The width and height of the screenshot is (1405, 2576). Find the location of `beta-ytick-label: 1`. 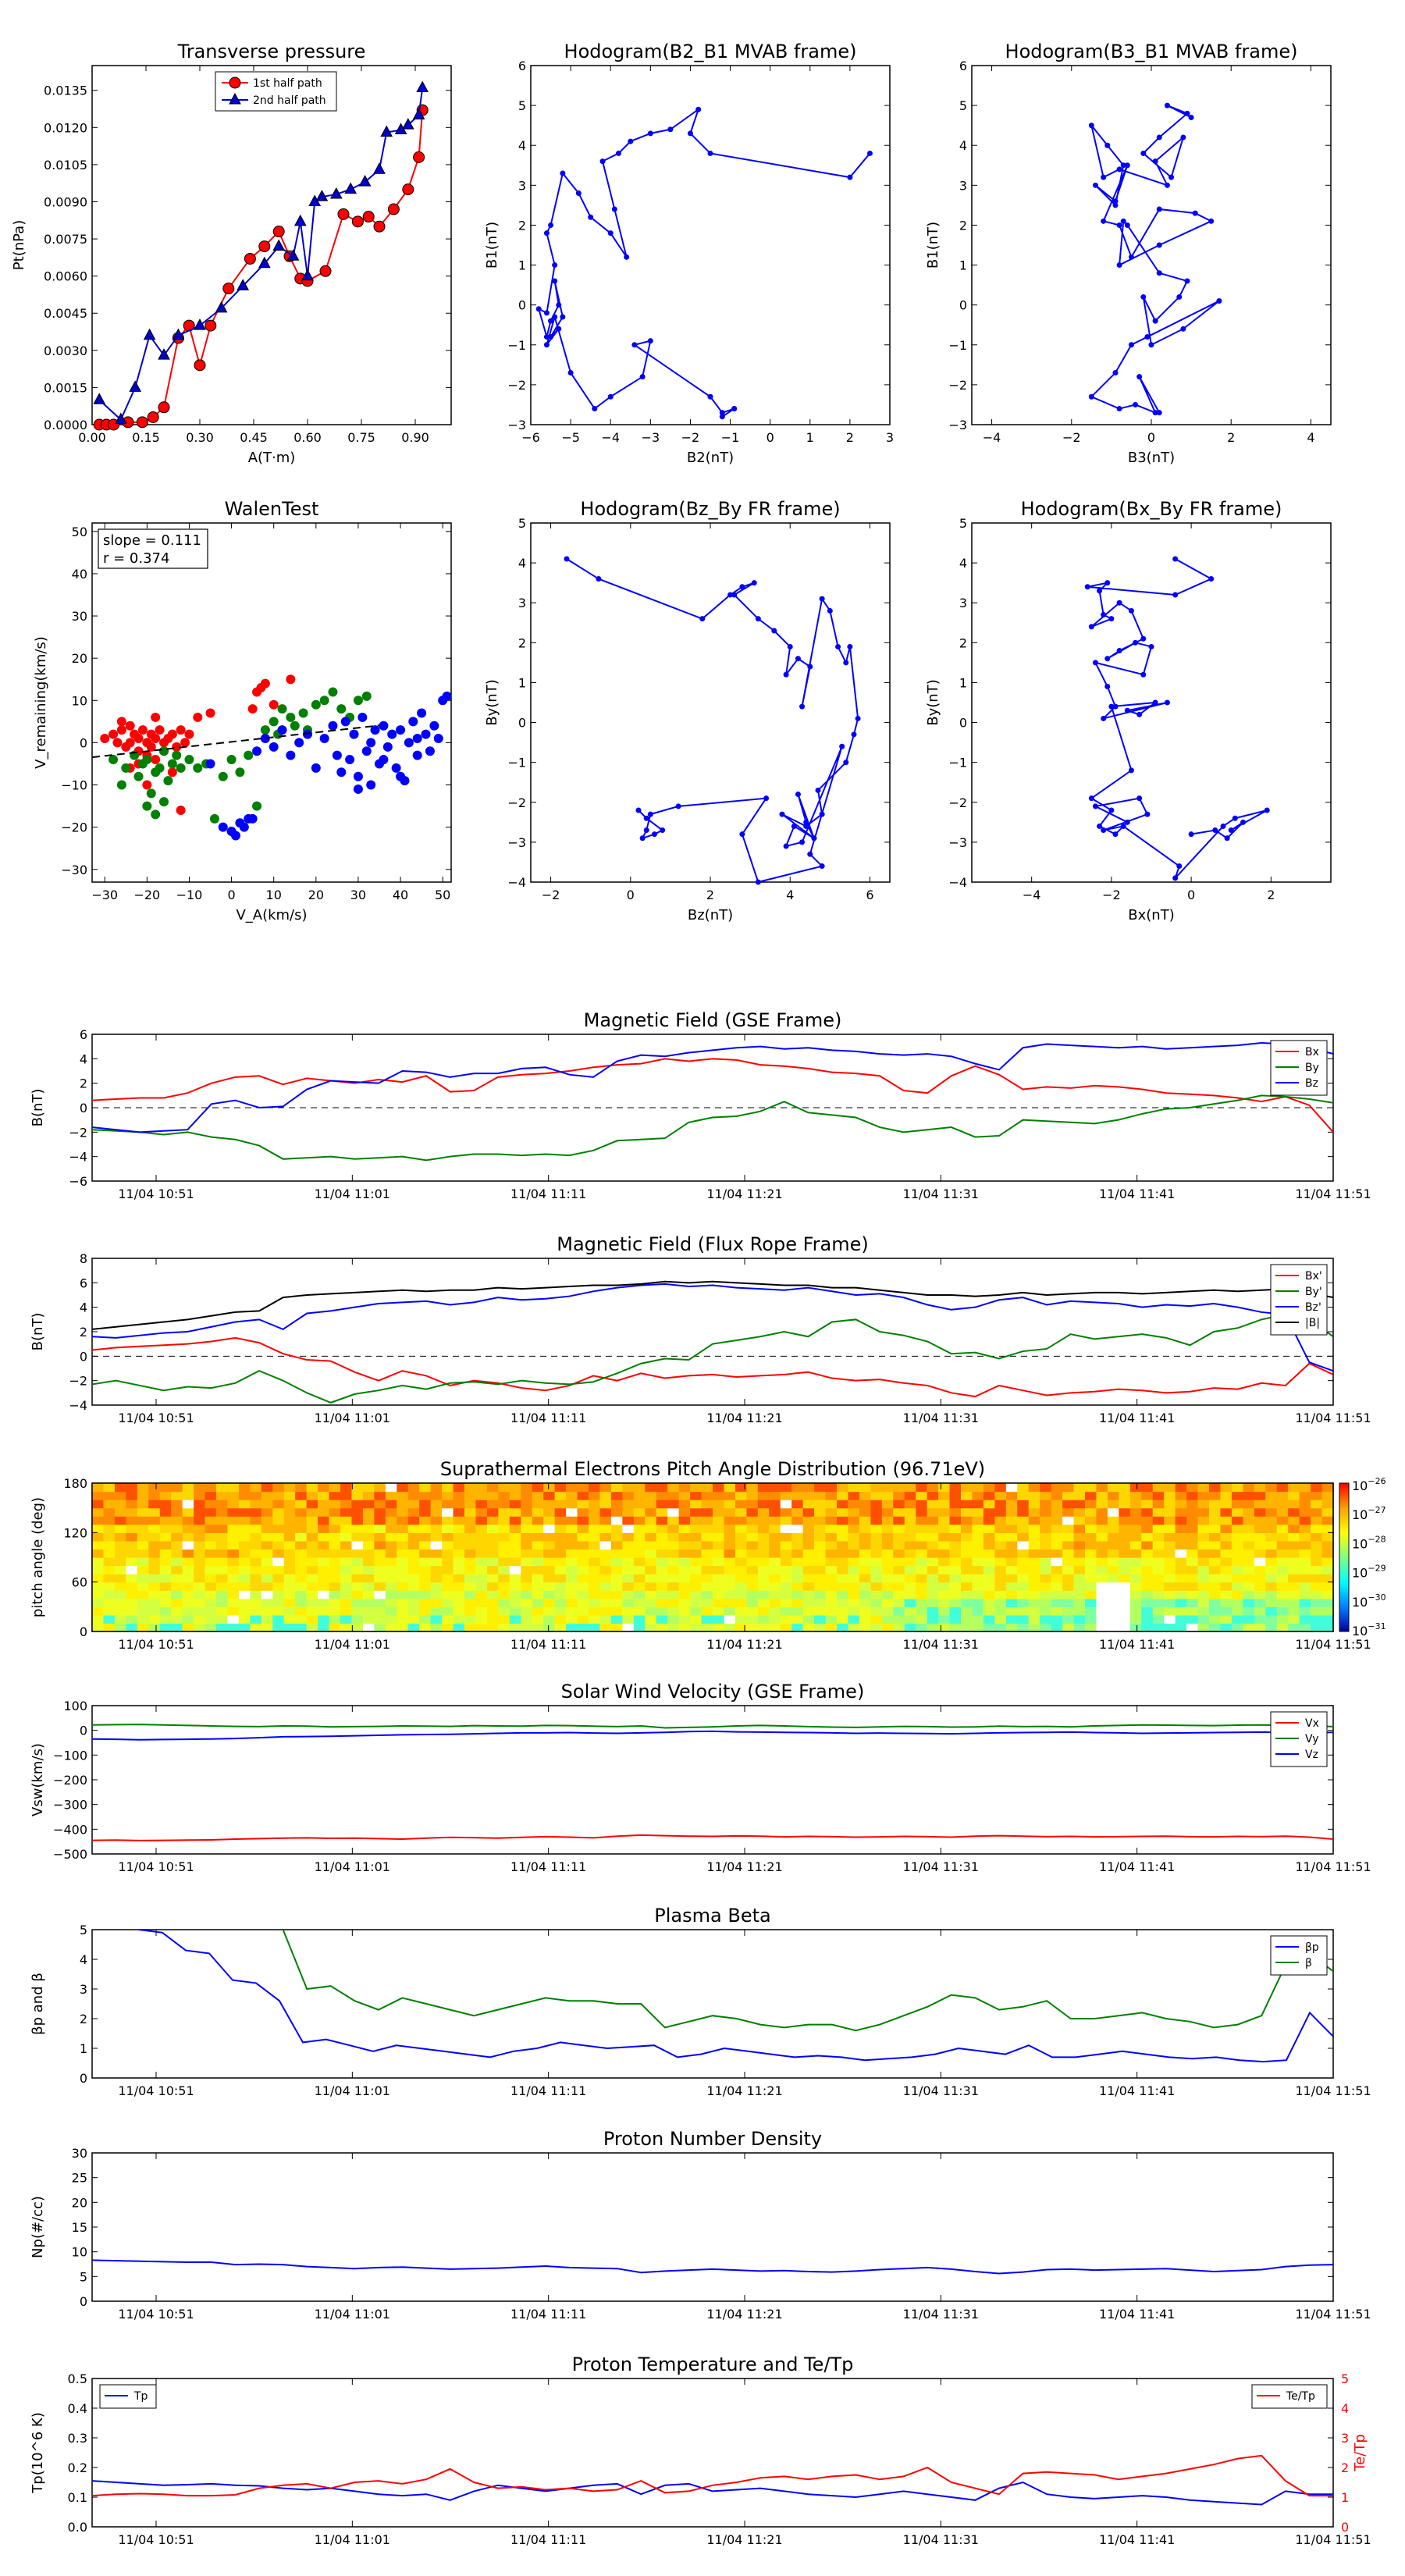

beta-ytick-label: 1 is located at coordinates (84, 2048).